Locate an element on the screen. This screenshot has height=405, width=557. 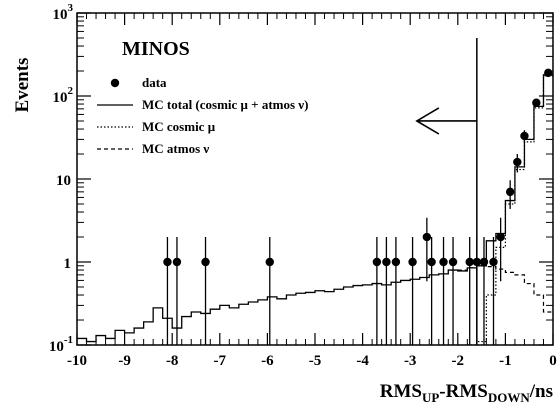
x-tick-label: -10 is located at coordinates (77, 361).